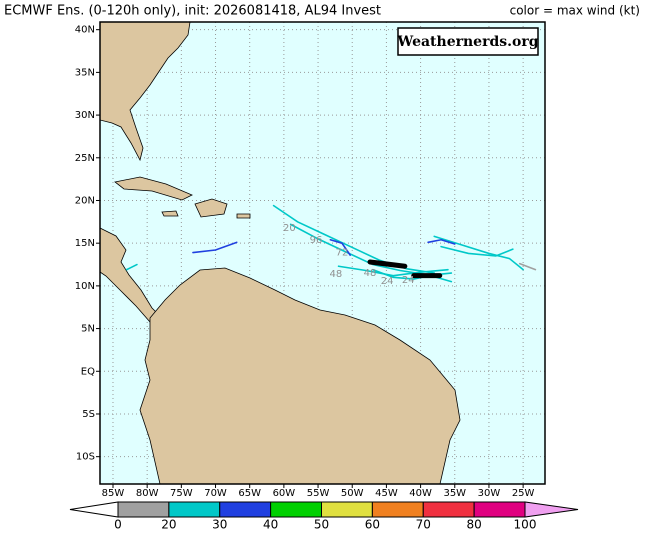 This screenshot has width=646, height=533. Describe the element at coordinates (215, 493) in the screenshot. I see `x-tick-label: 70W` at that location.